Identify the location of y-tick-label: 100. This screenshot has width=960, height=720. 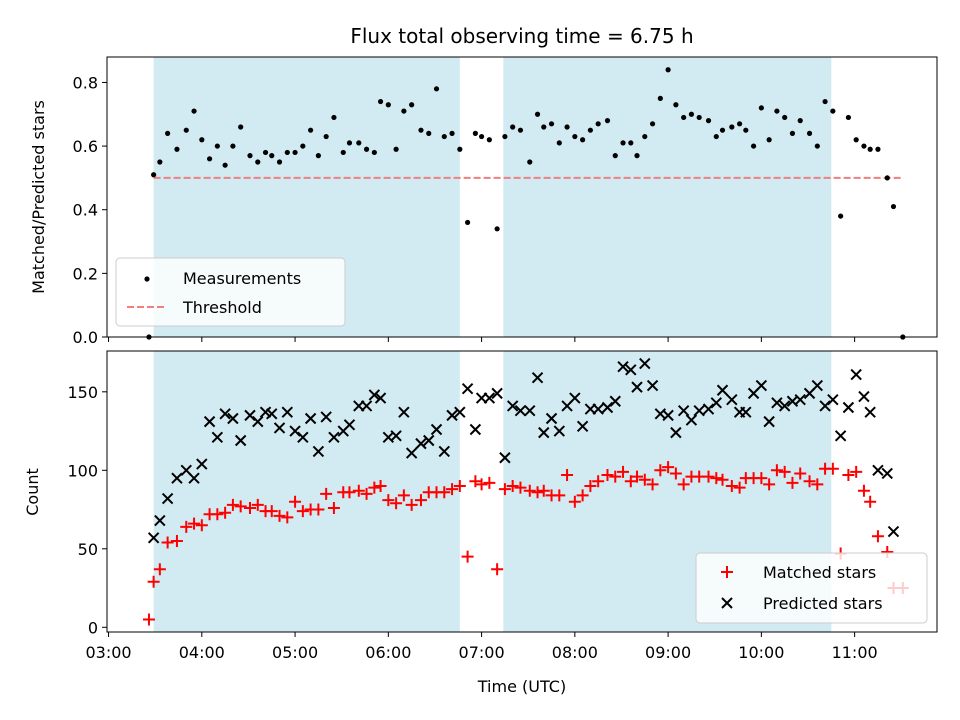
(82, 470).